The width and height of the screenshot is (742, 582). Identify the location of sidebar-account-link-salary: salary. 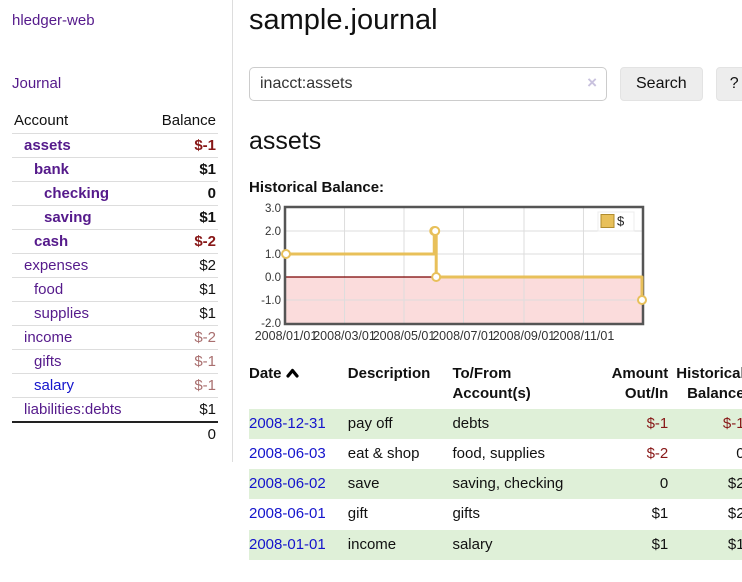
(54, 385).